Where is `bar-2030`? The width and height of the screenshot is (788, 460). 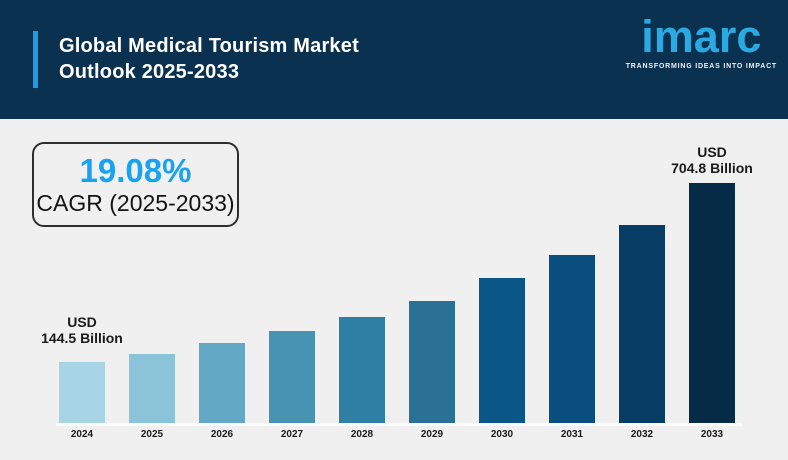
bar-2030 is located at coordinates (502, 350).